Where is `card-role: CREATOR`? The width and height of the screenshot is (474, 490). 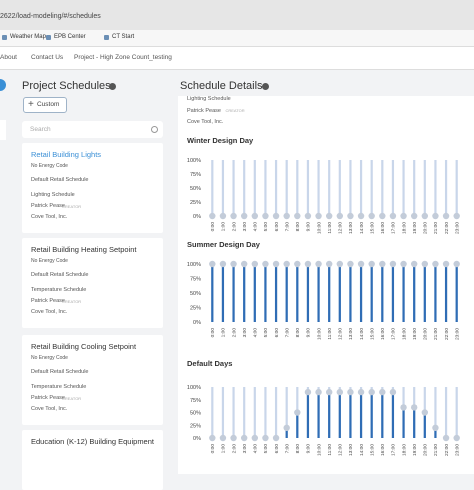 card-role: CREATOR is located at coordinates (72, 301).